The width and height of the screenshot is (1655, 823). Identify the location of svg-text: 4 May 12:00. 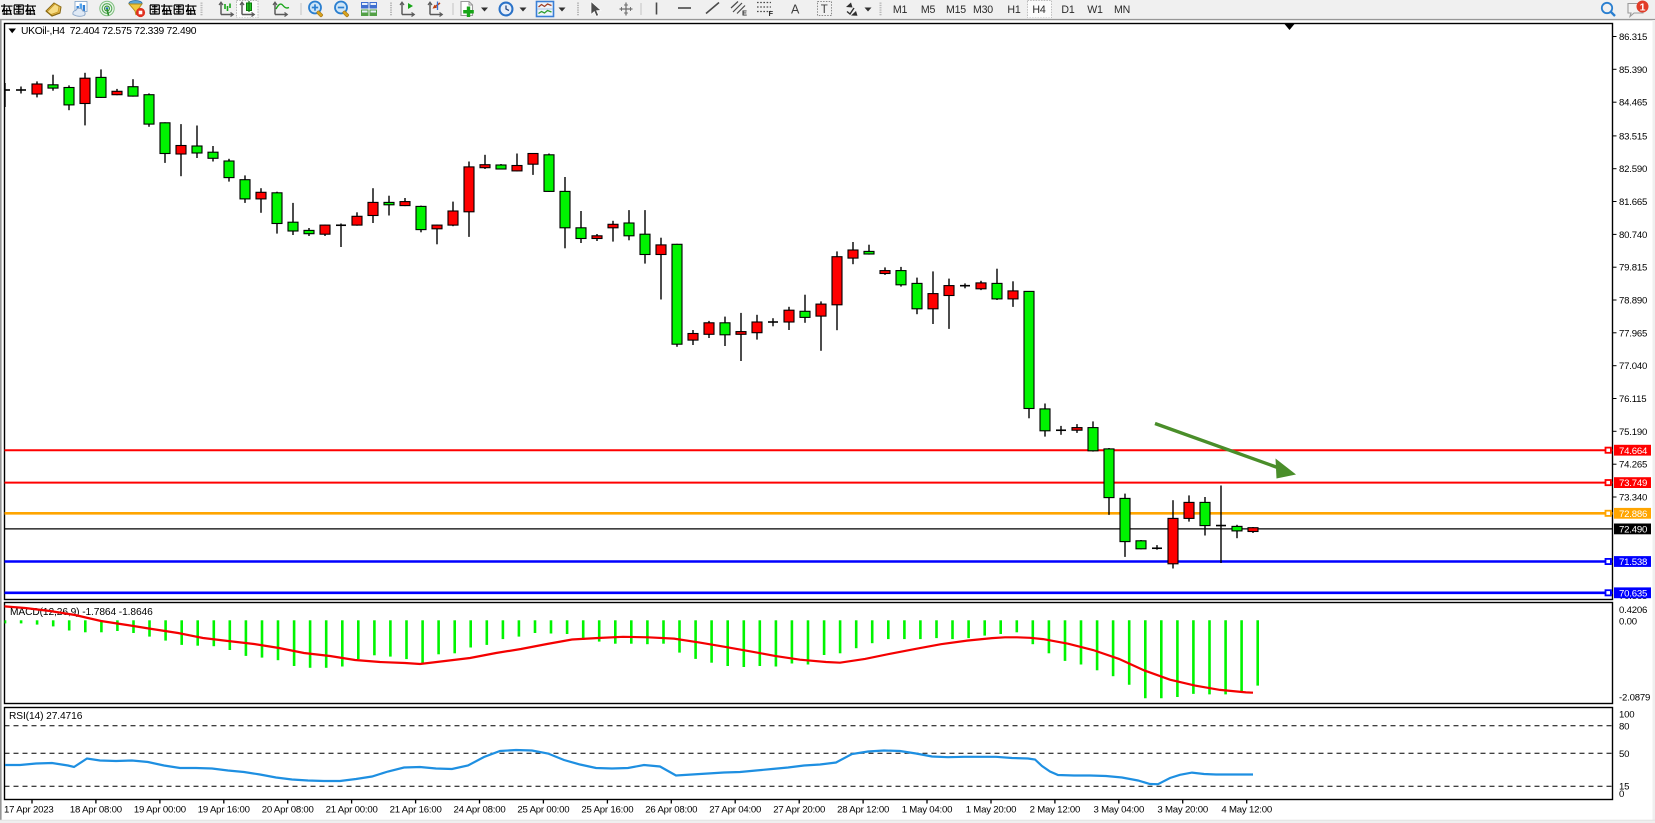
(1246, 810).